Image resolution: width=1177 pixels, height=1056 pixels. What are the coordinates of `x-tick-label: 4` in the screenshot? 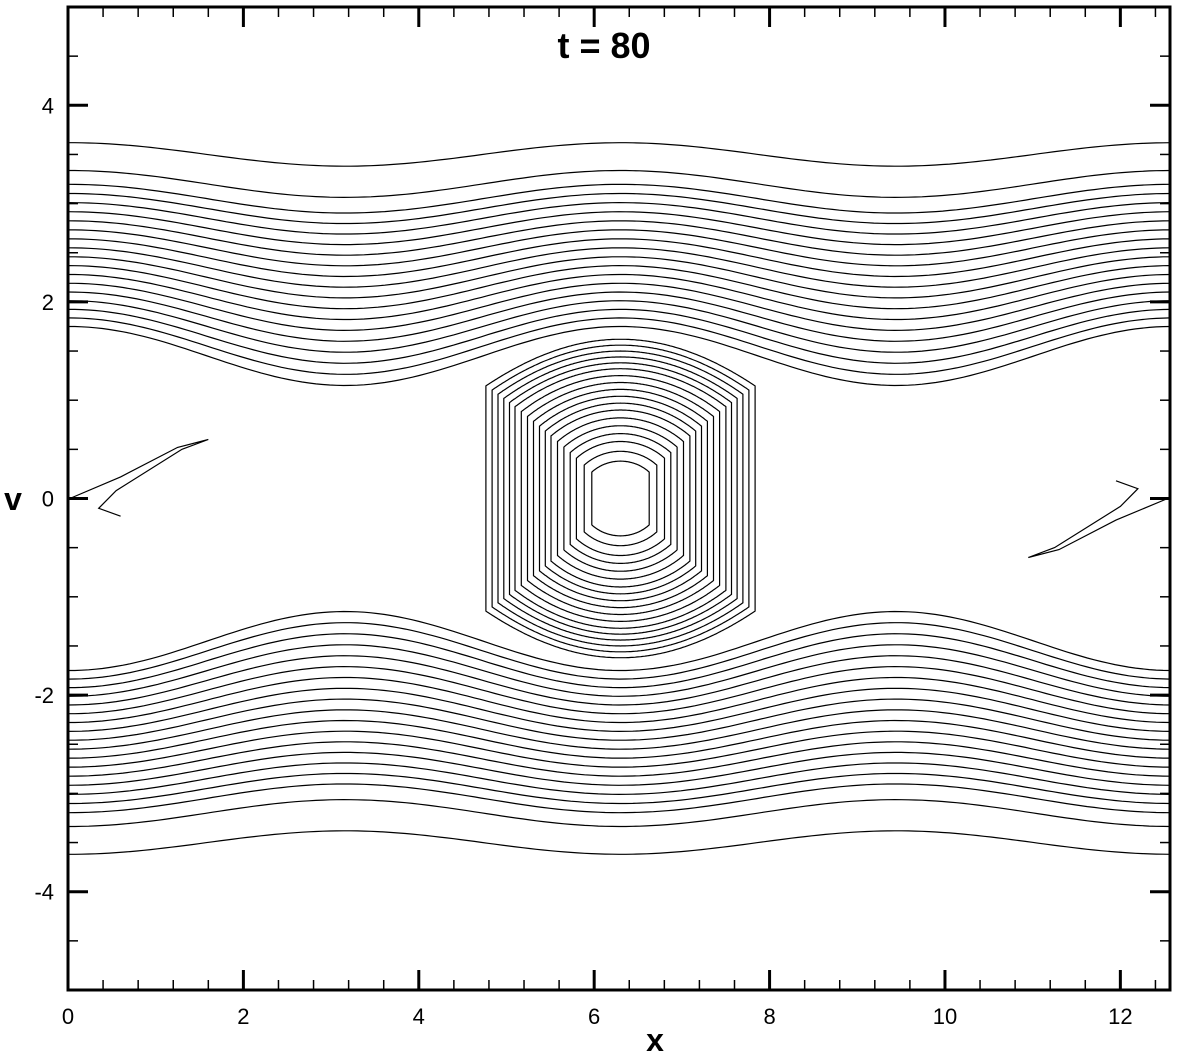 It's located at (419, 1016).